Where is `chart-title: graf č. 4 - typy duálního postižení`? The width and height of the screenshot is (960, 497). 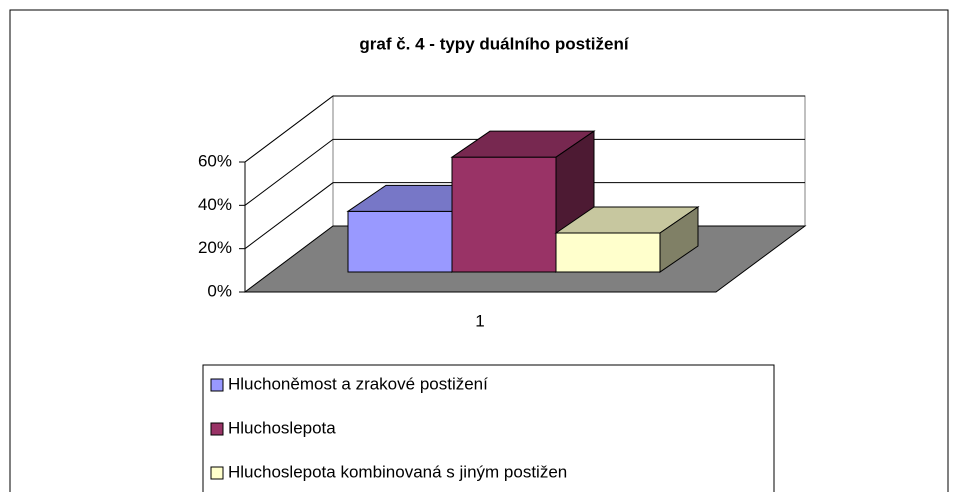
chart-title: graf č. 4 - typy duálního postižení is located at coordinates (494, 43).